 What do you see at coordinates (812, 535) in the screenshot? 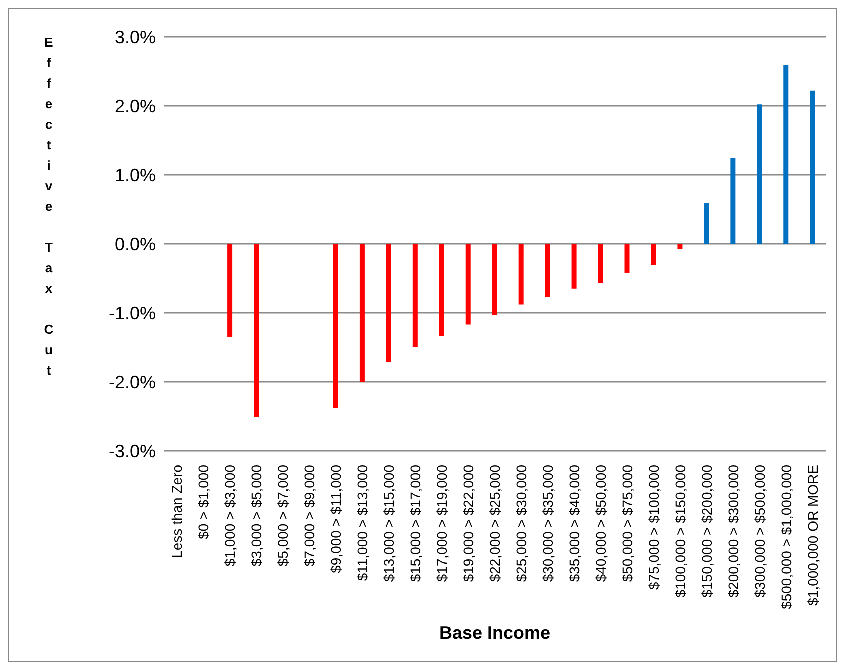
I see `x-tick-label: $1,000,000 OR MORE` at bounding box center [812, 535].